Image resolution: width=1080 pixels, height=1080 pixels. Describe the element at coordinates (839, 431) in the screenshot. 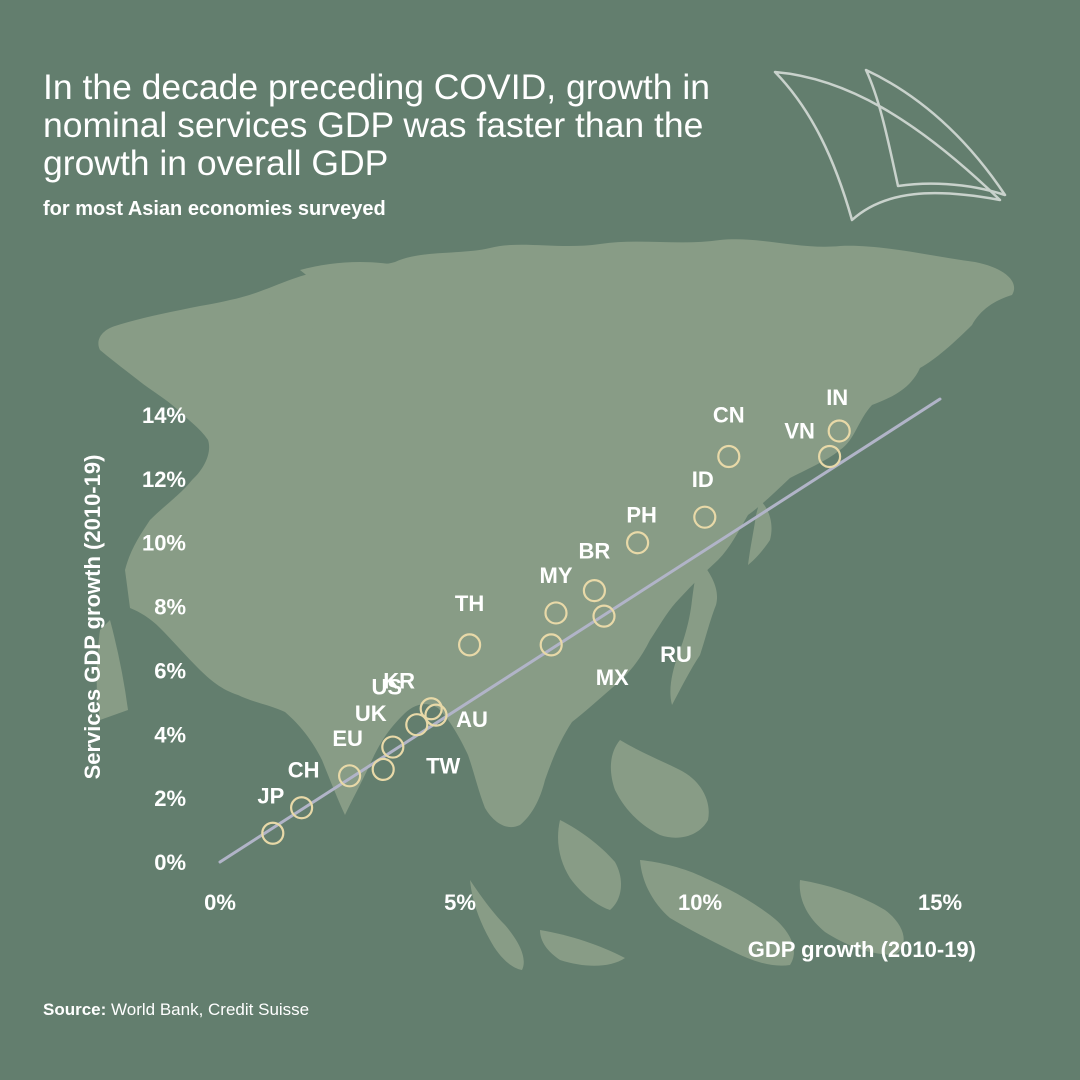

I see `point-marker-in` at that location.